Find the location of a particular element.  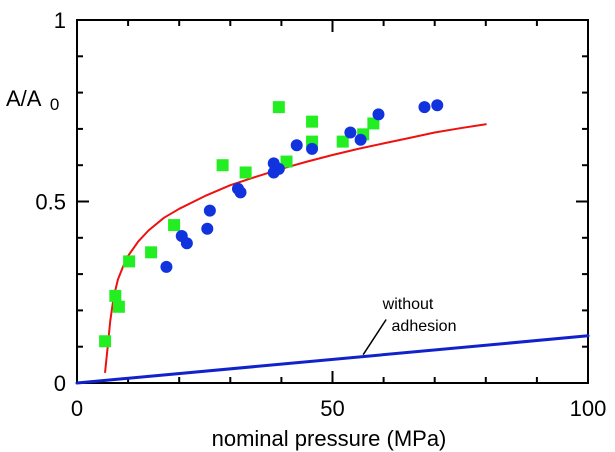

x-tick-label: 50 is located at coordinates (332, 408).